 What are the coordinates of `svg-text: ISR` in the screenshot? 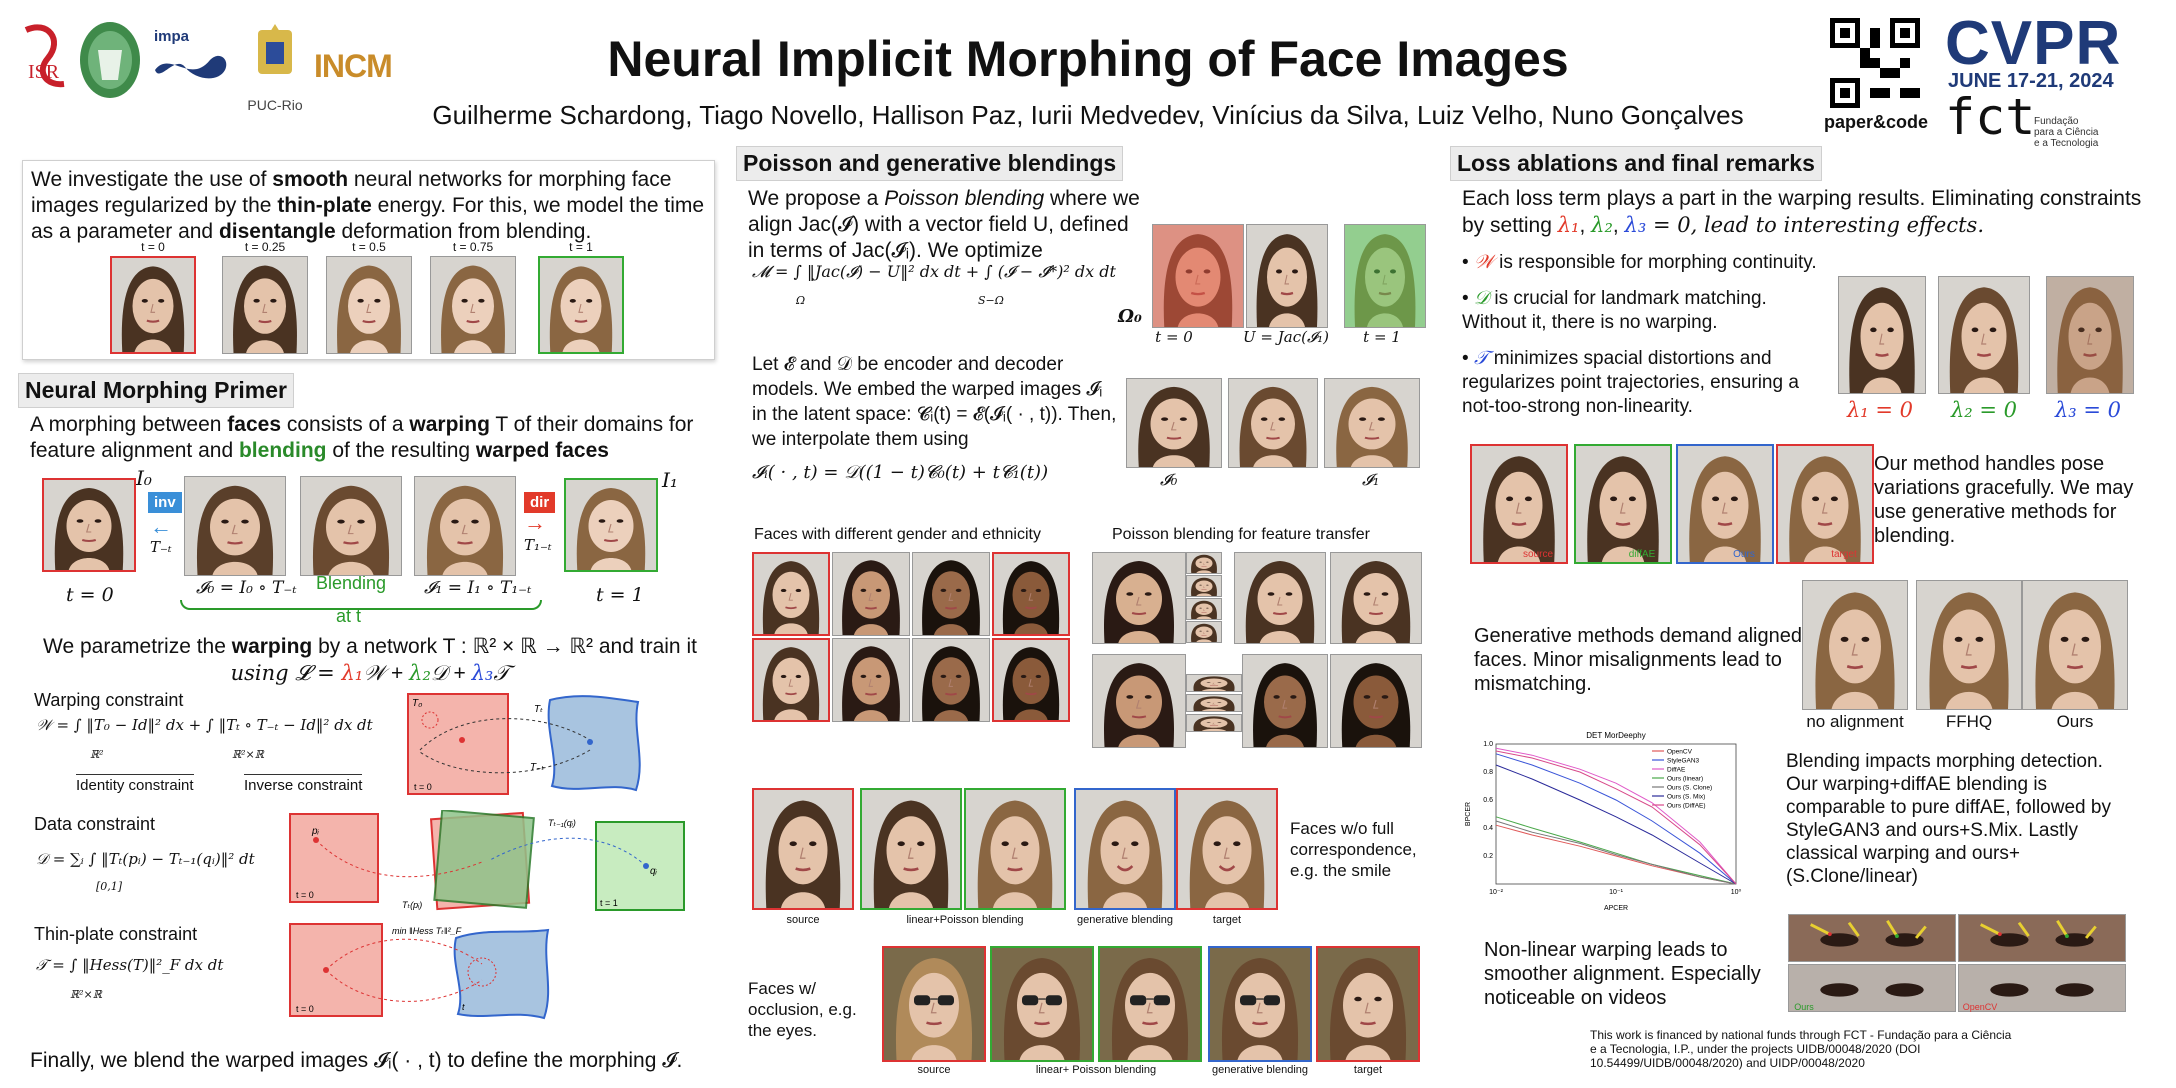 It's located at (44, 72).